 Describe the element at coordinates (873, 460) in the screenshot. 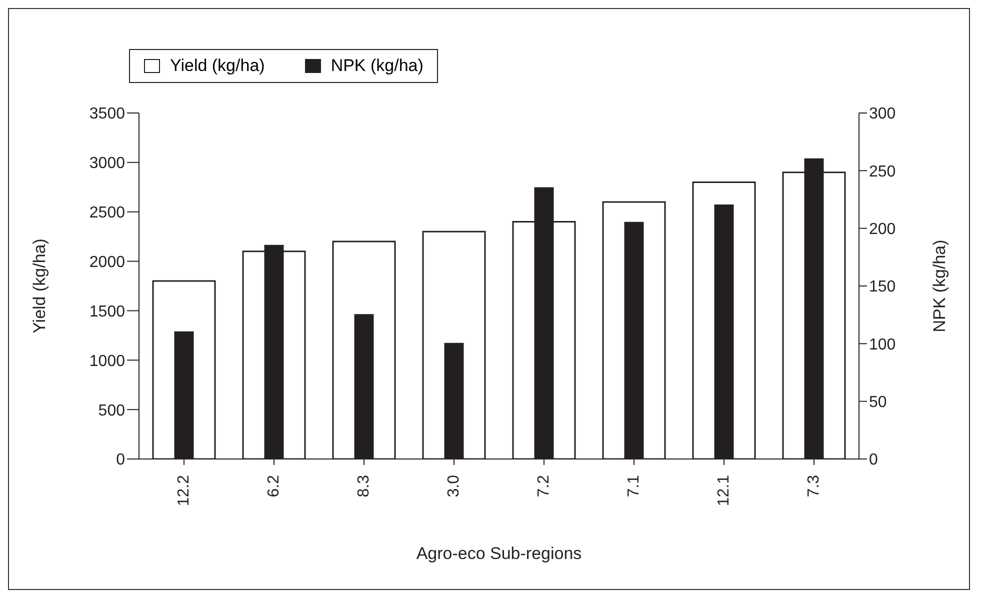

I see `y2-tick-label: 0` at that location.